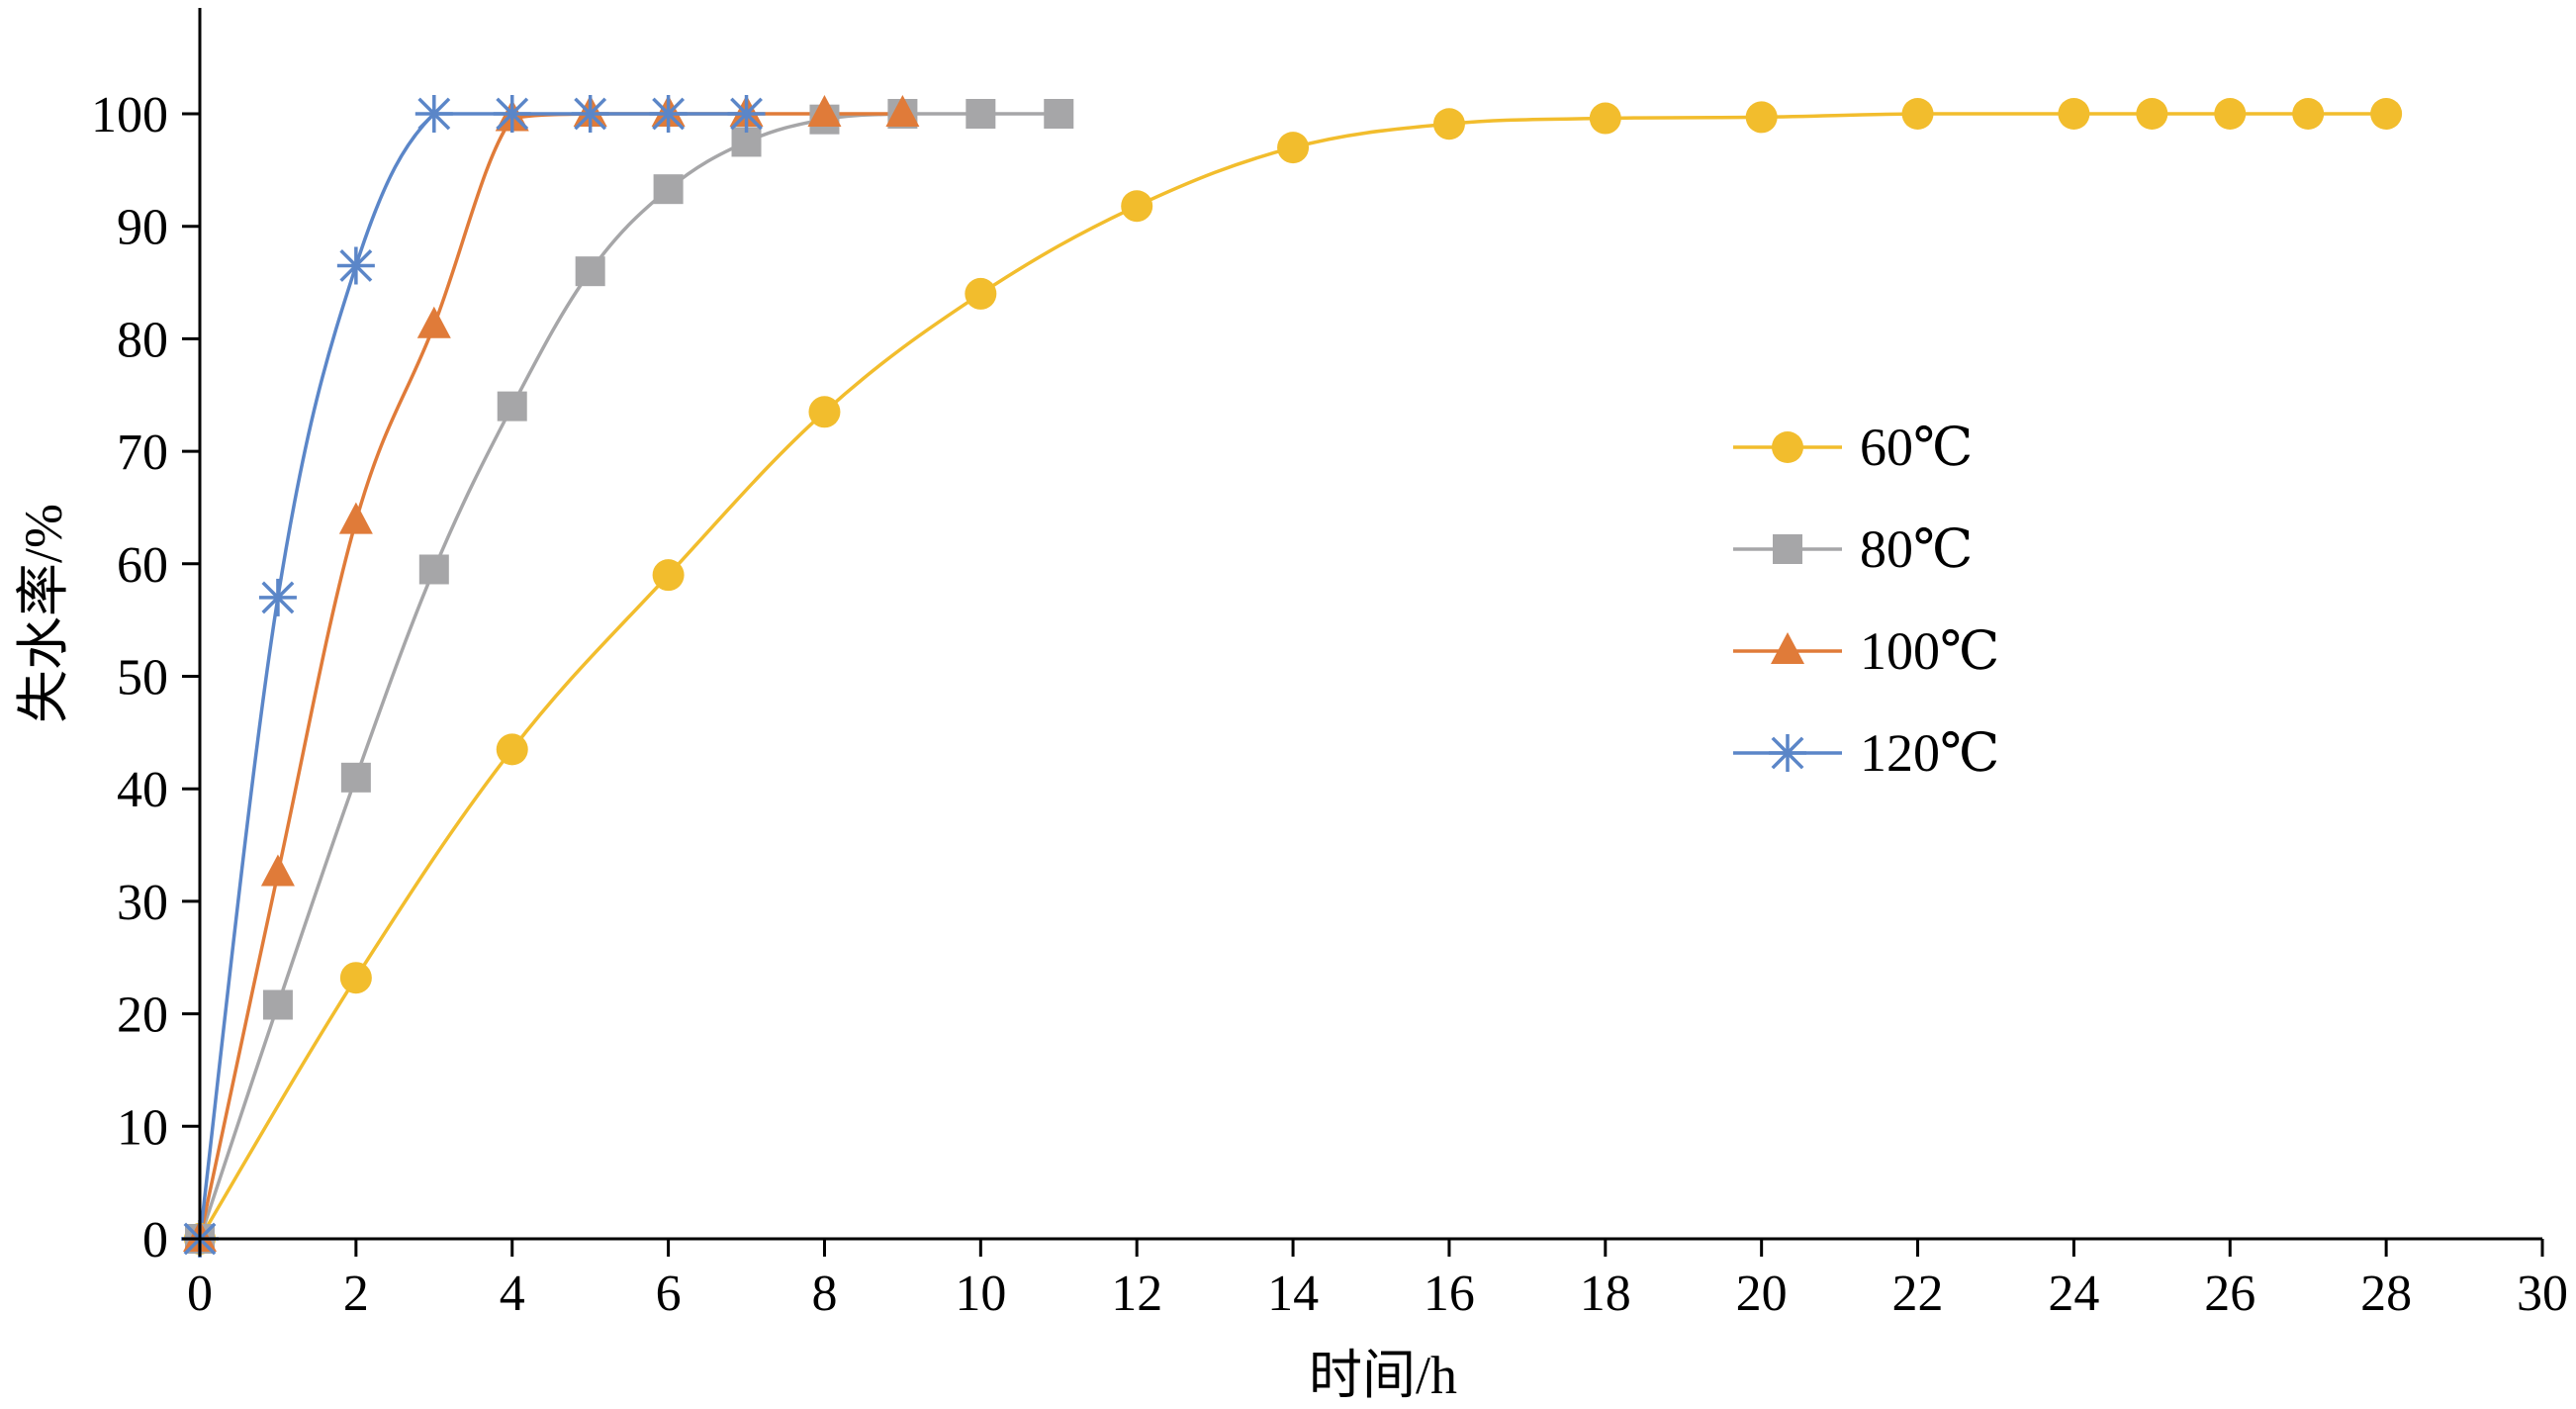  Describe the element at coordinates (2542, 1294) in the screenshot. I see `x-tick-label: 30` at that location.